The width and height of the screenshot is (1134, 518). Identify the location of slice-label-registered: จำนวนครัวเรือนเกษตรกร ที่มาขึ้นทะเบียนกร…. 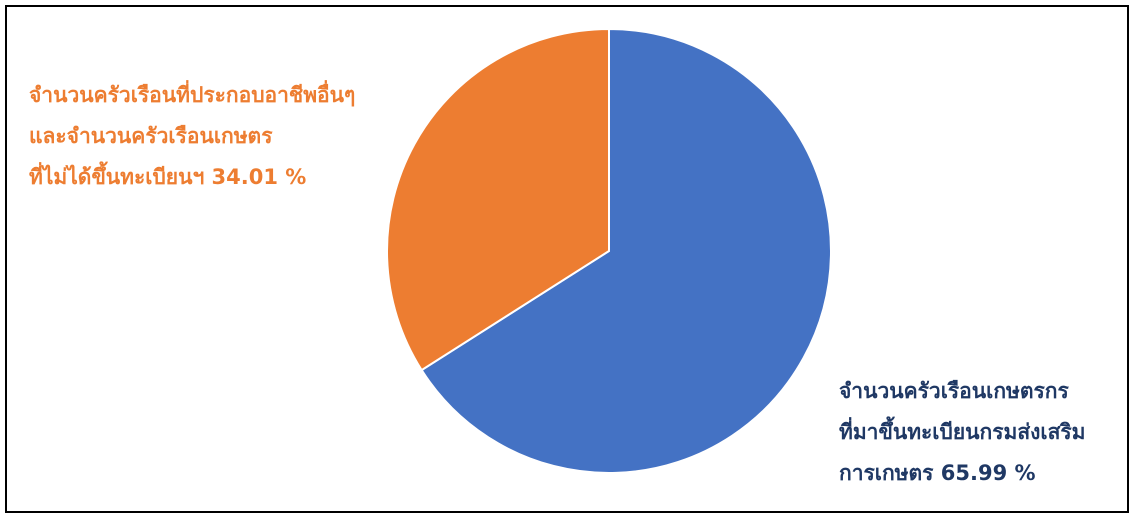
(962, 432).